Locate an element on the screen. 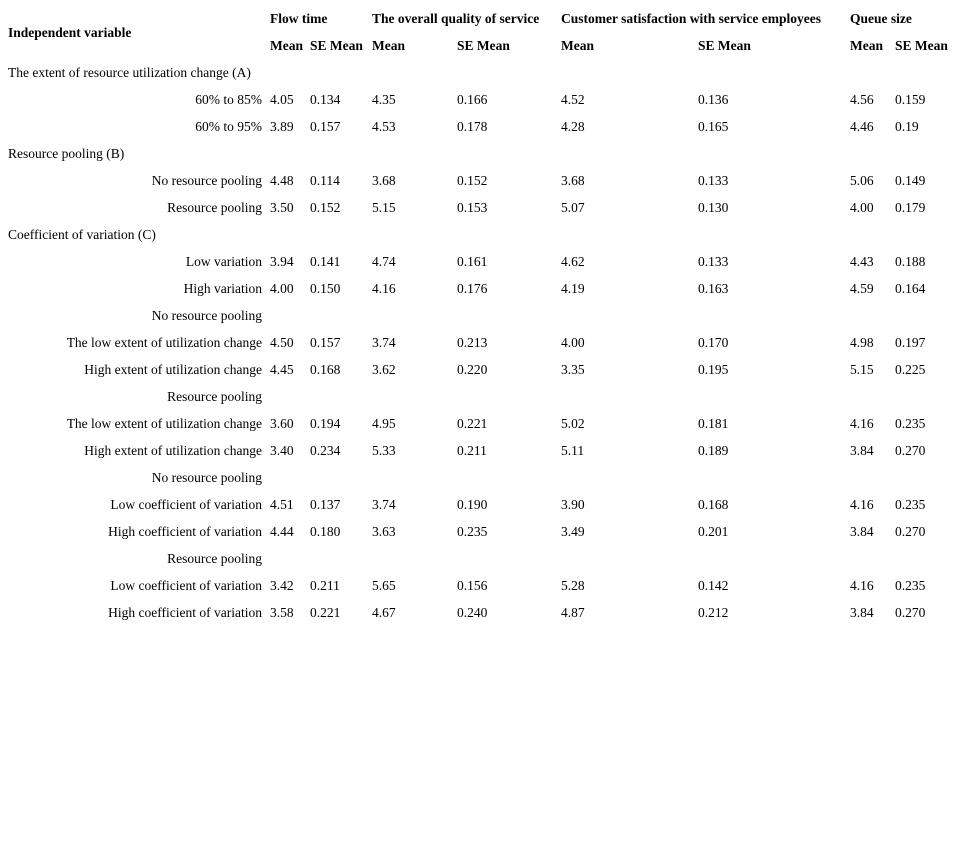  header-independent-variable: Independent variable is located at coordinates (70, 32).